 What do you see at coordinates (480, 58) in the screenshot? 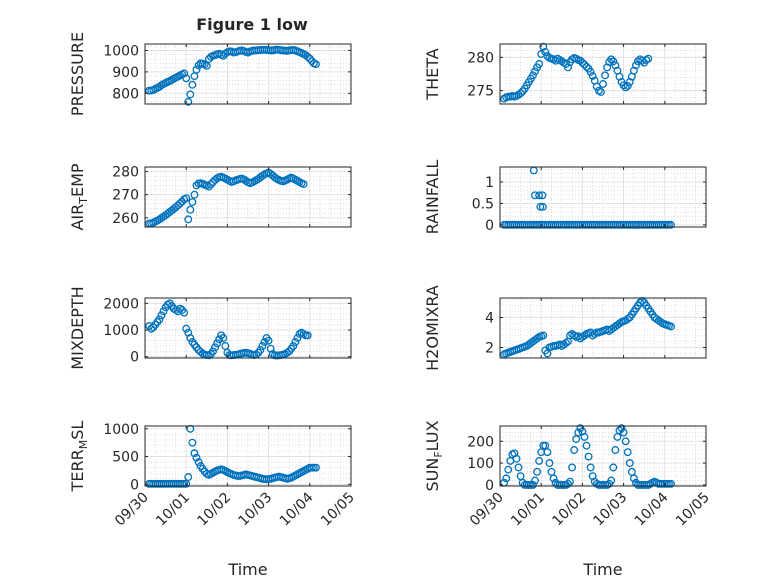
I see `y-tick-label: 280` at bounding box center [480, 58].